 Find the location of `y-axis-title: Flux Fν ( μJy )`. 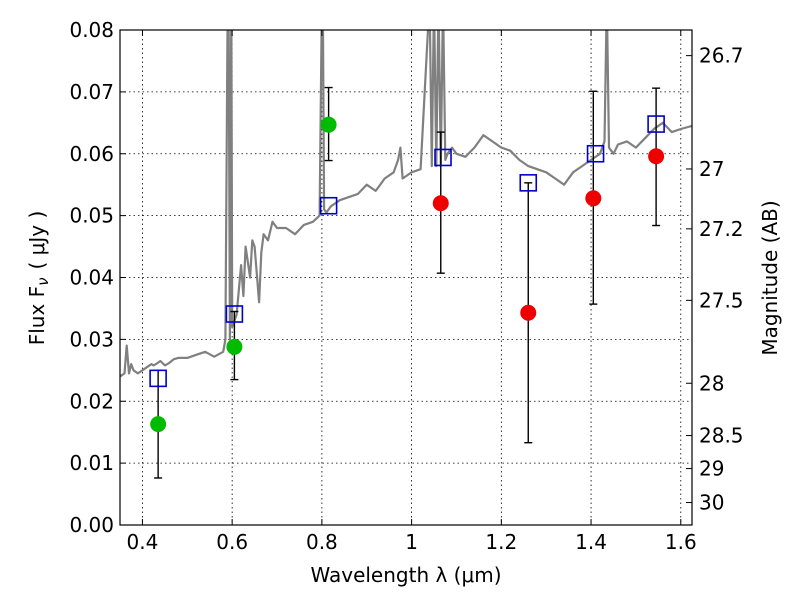

y-axis-title: Flux Fν ( μJy ) is located at coordinates (38, 278).